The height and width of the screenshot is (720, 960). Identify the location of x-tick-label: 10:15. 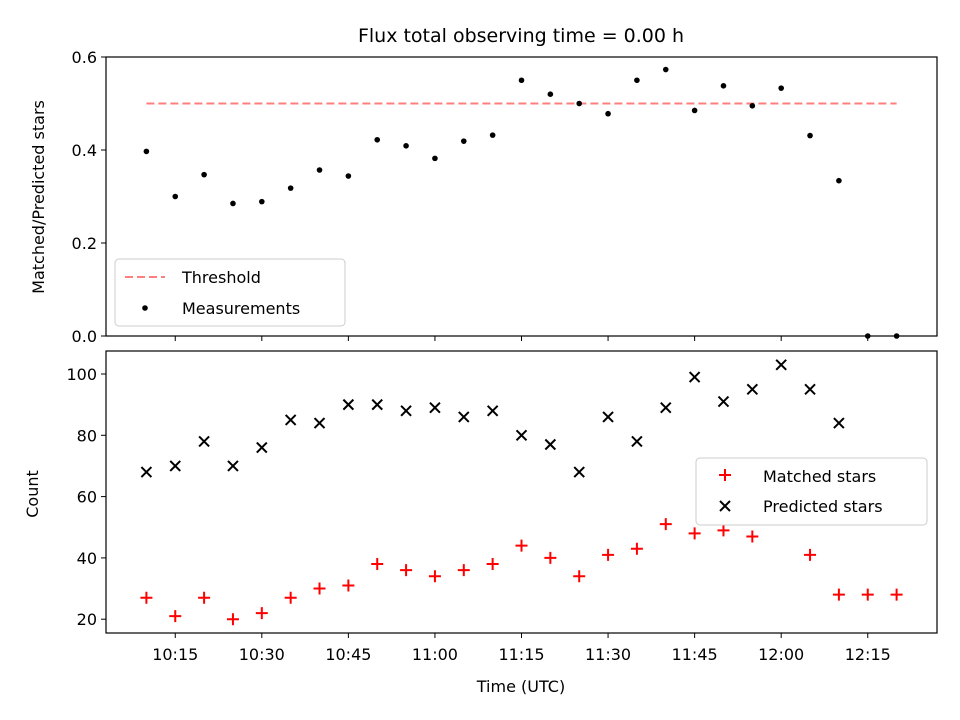
(175, 654).